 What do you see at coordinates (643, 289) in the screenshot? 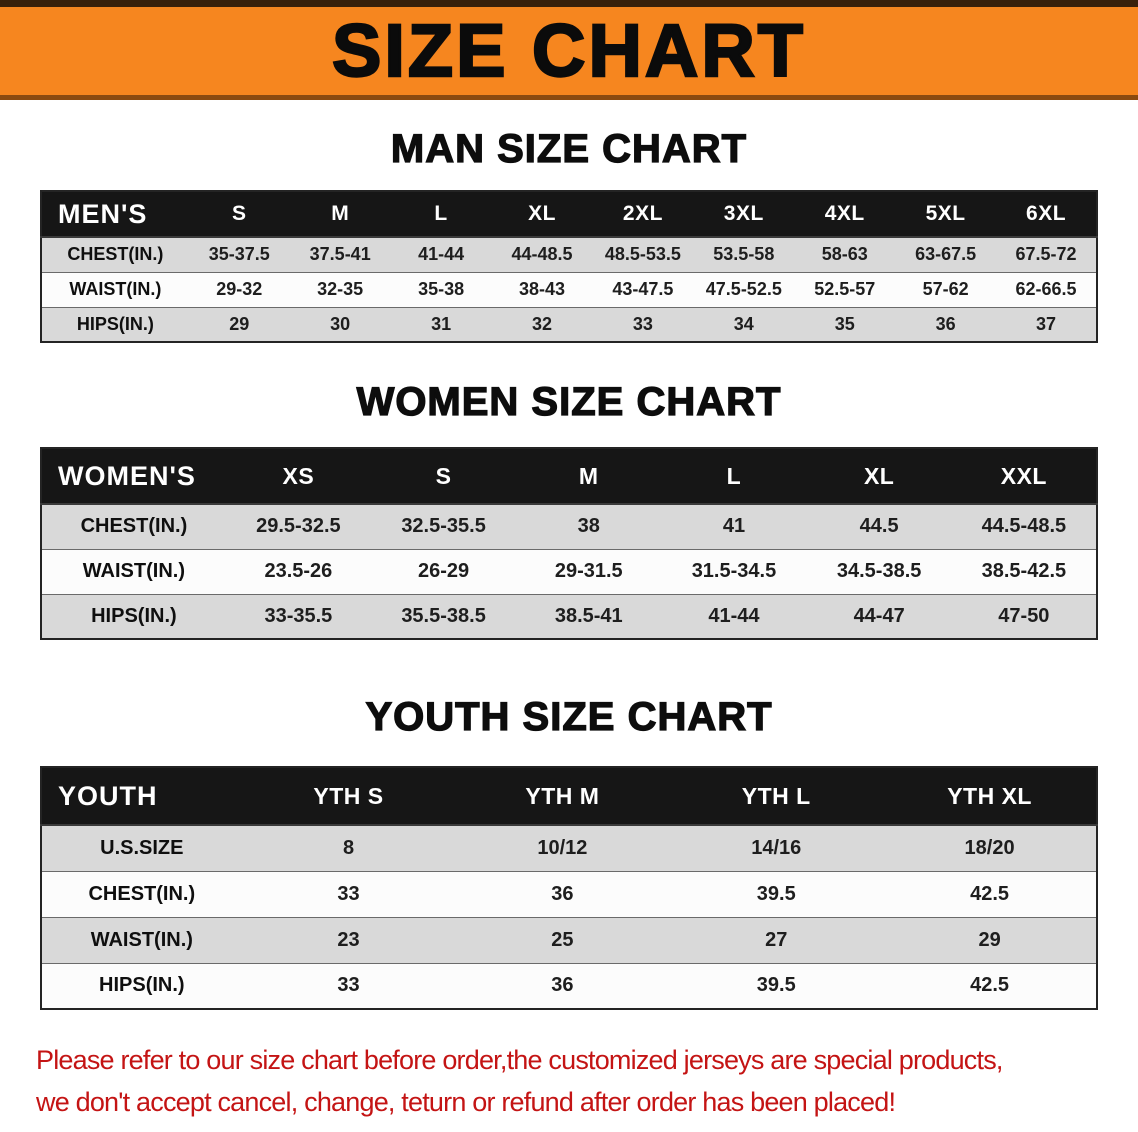
I see `value-cell: 43-47.5` at bounding box center [643, 289].